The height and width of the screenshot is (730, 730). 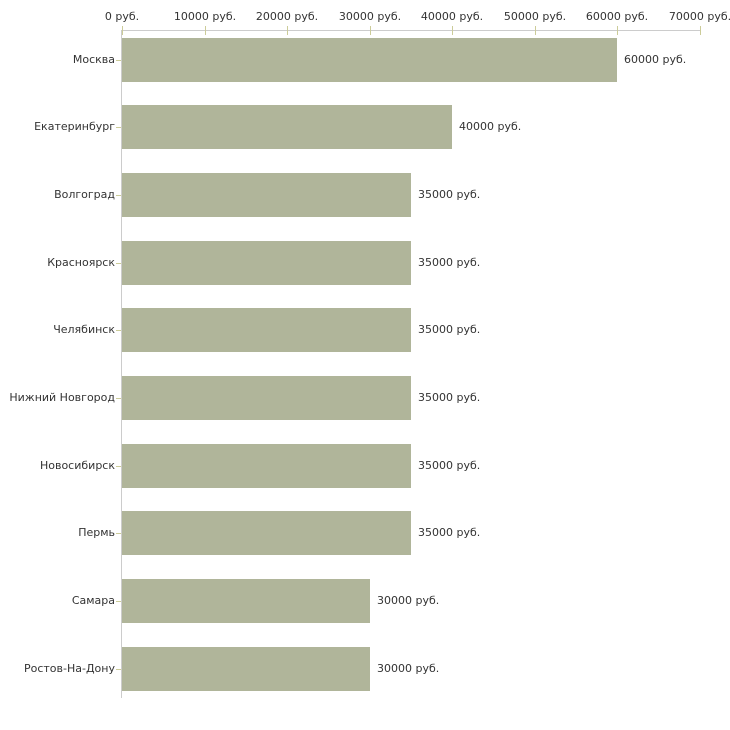 What do you see at coordinates (69, 668) in the screenshot?
I see `category-label: Ростов-На-Дону` at bounding box center [69, 668].